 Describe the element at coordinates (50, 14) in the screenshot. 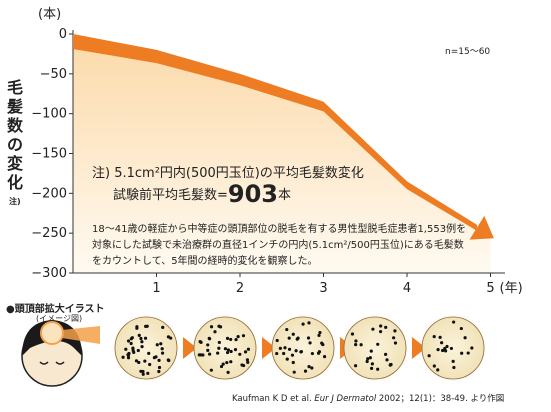

I see `y-unit-label: (本)` at that location.